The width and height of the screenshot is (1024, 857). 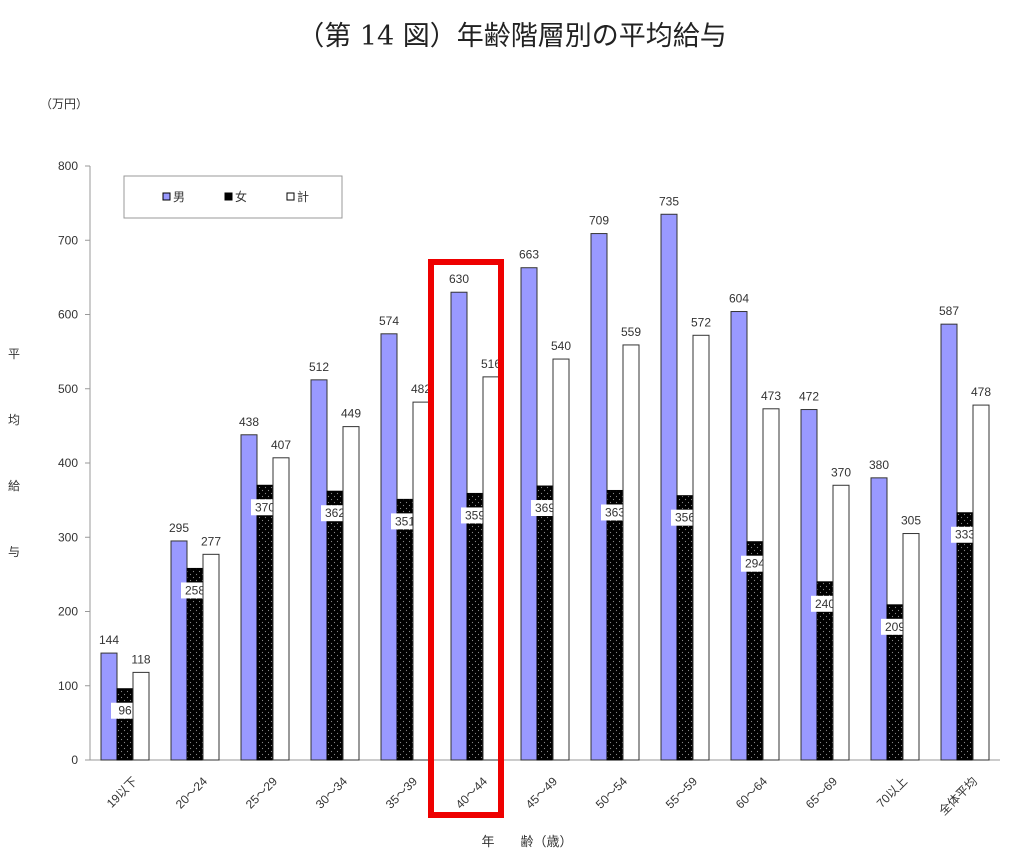 What do you see at coordinates (261, 792) in the screenshot?
I see `x-tick-label: 25～29` at bounding box center [261, 792].